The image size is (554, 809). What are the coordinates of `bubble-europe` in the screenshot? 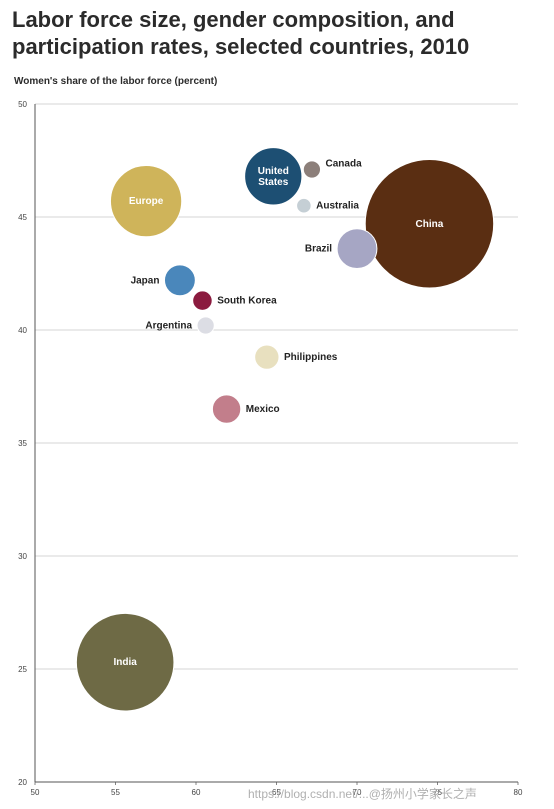 It's located at (146, 201).